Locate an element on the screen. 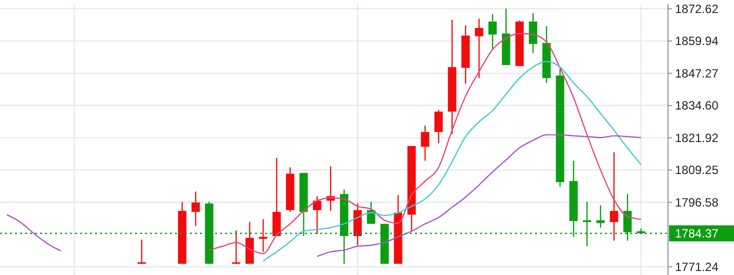 Image resolution: width=734 pixels, height=275 pixels. y-tick-label: 1821.92 is located at coordinates (697, 137).